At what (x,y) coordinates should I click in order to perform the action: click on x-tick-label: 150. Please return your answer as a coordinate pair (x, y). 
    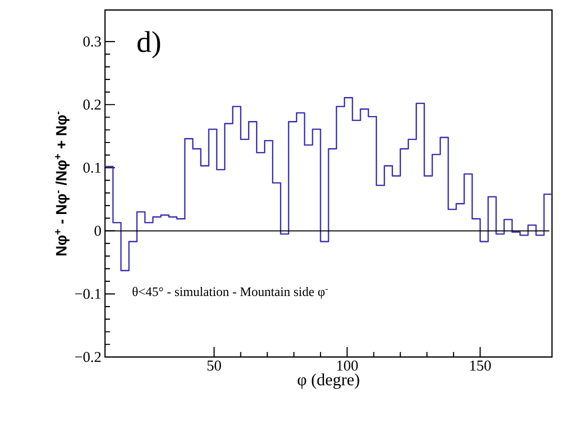
    Looking at the image, I should click on (480, 365).